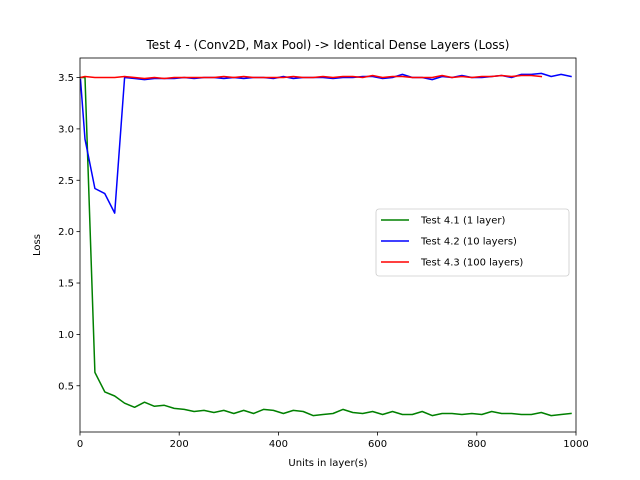  Describe the element at coordinates (377, 444) in the screenshot. I see `x-tick-label: 600` at that location.